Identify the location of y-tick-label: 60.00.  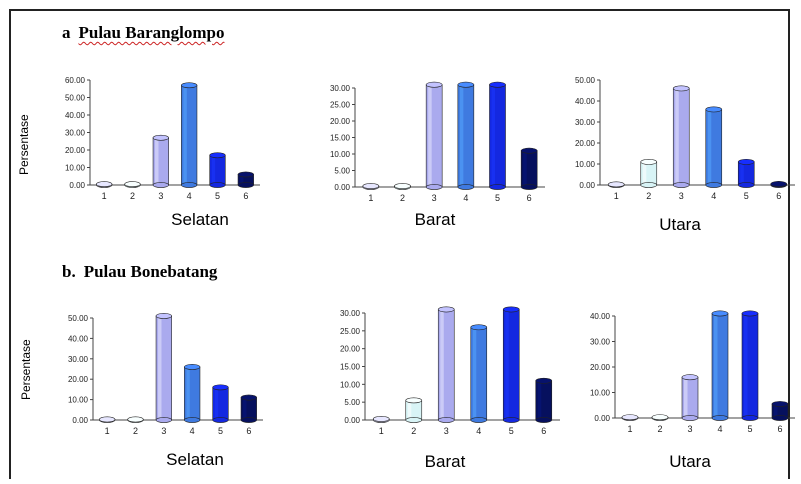
(75, 80).